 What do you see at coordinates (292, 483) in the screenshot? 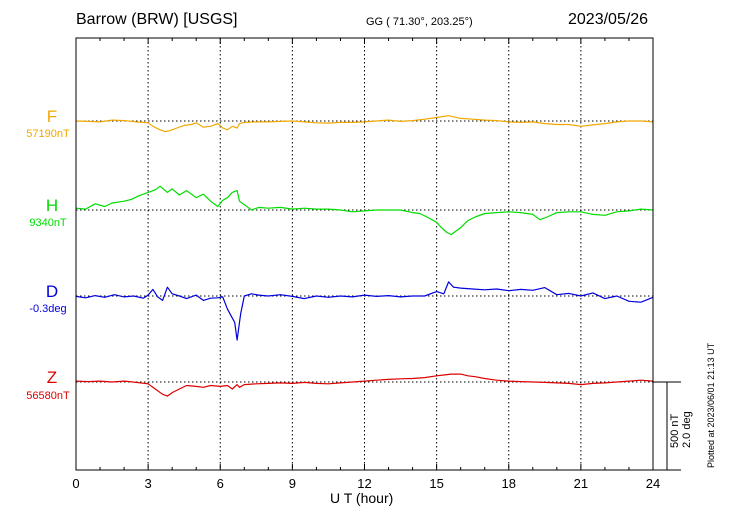
I see `x-tick-label-9: 9` at bounding box center [292, 483].